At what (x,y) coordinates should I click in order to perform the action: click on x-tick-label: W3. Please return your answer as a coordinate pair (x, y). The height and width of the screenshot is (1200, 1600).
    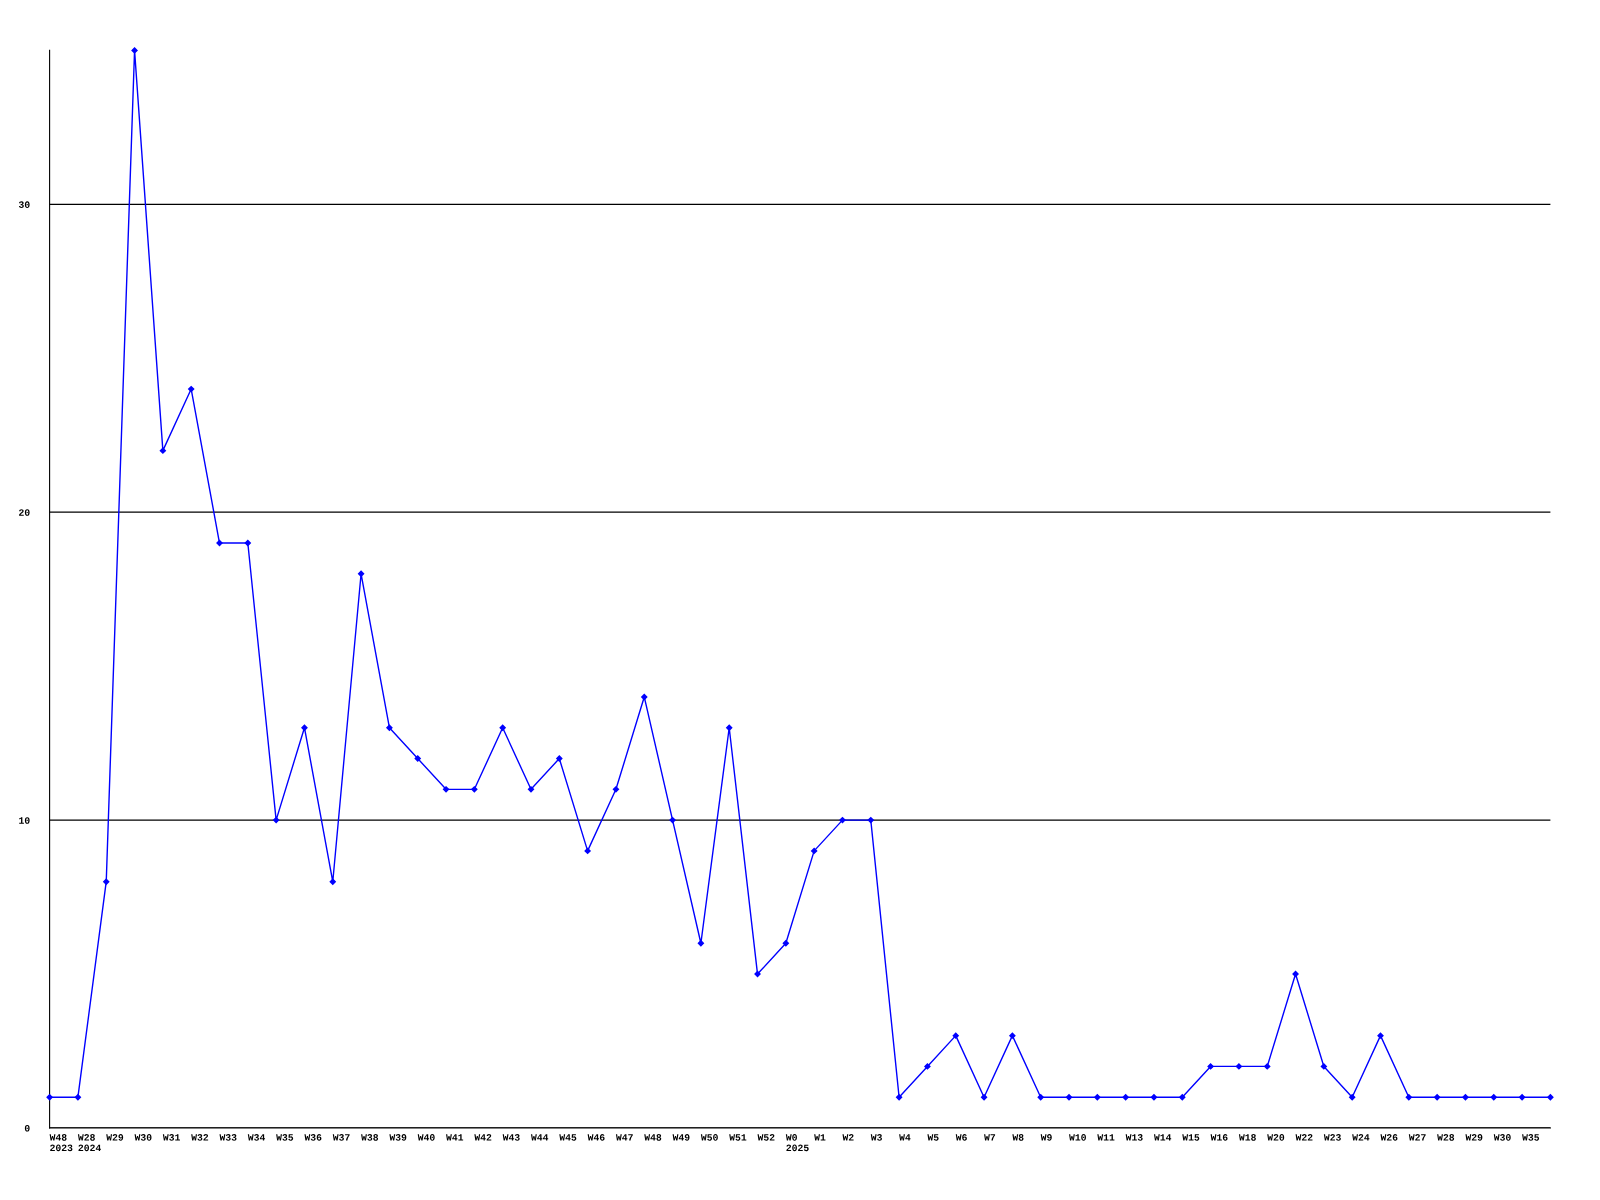
    Looking at the image, I should click on (876, 1137).